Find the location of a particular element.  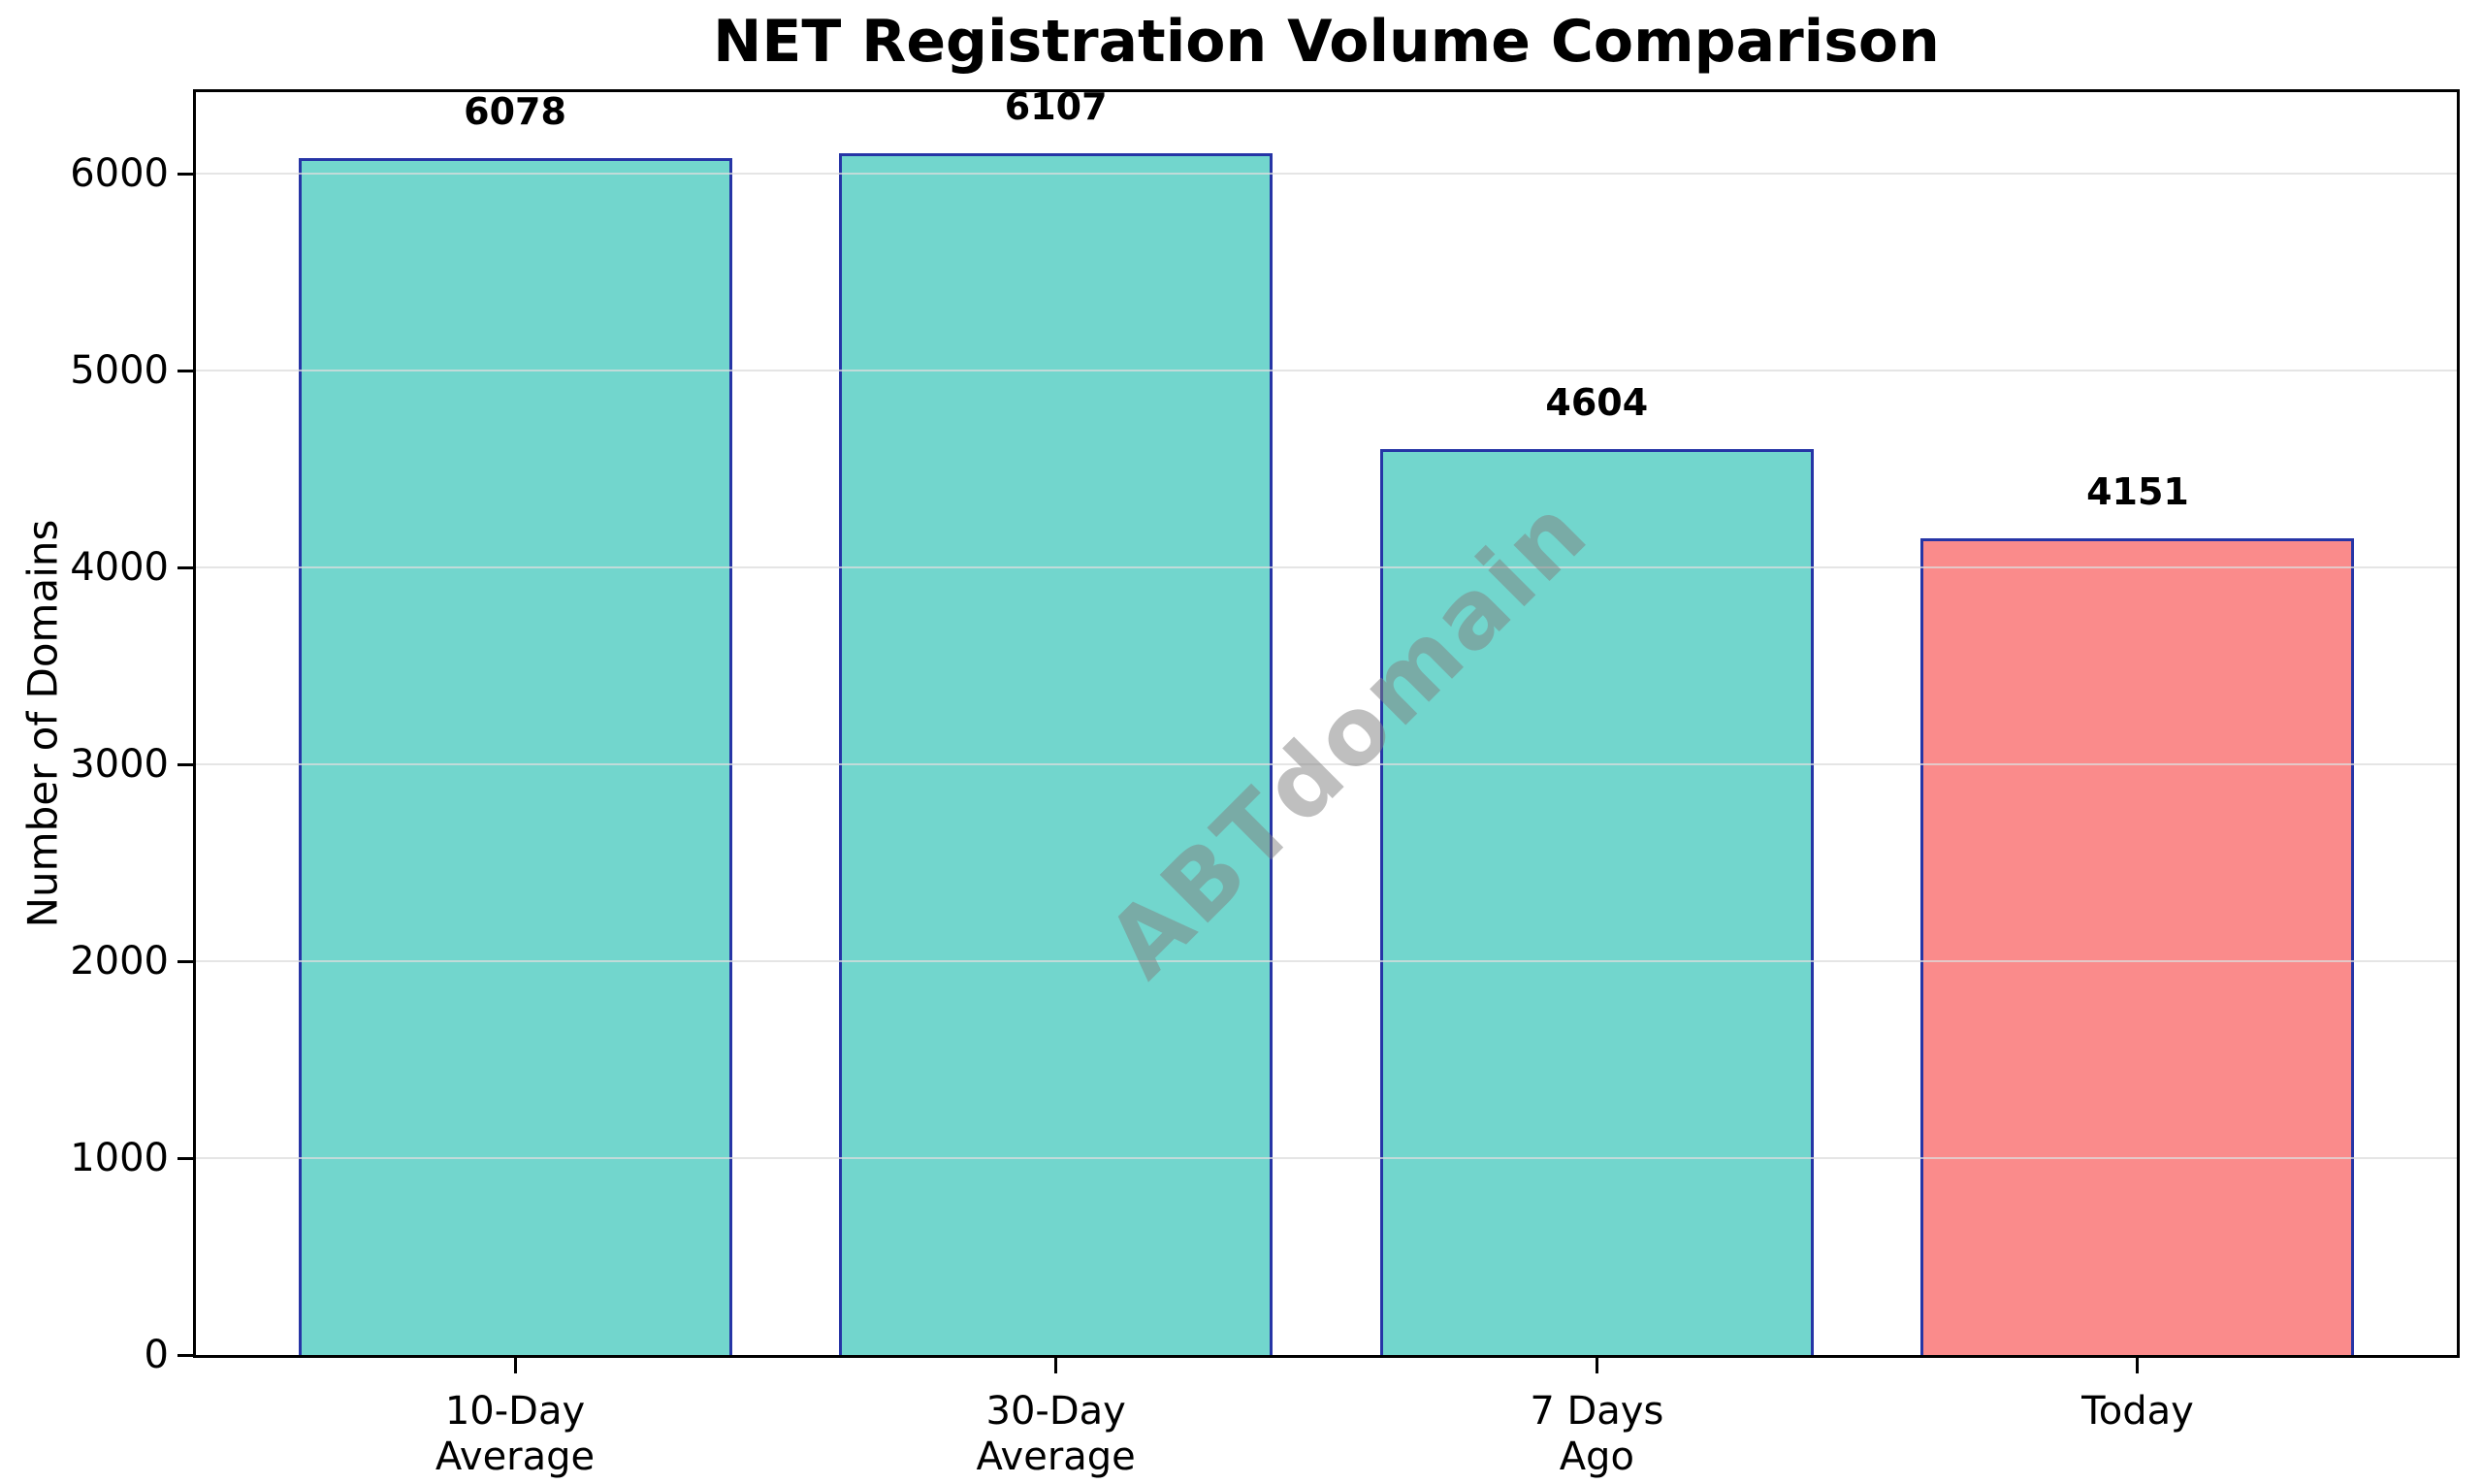

bar-value-label-10-day-average: 6078 is located at coordinates (515, 112).